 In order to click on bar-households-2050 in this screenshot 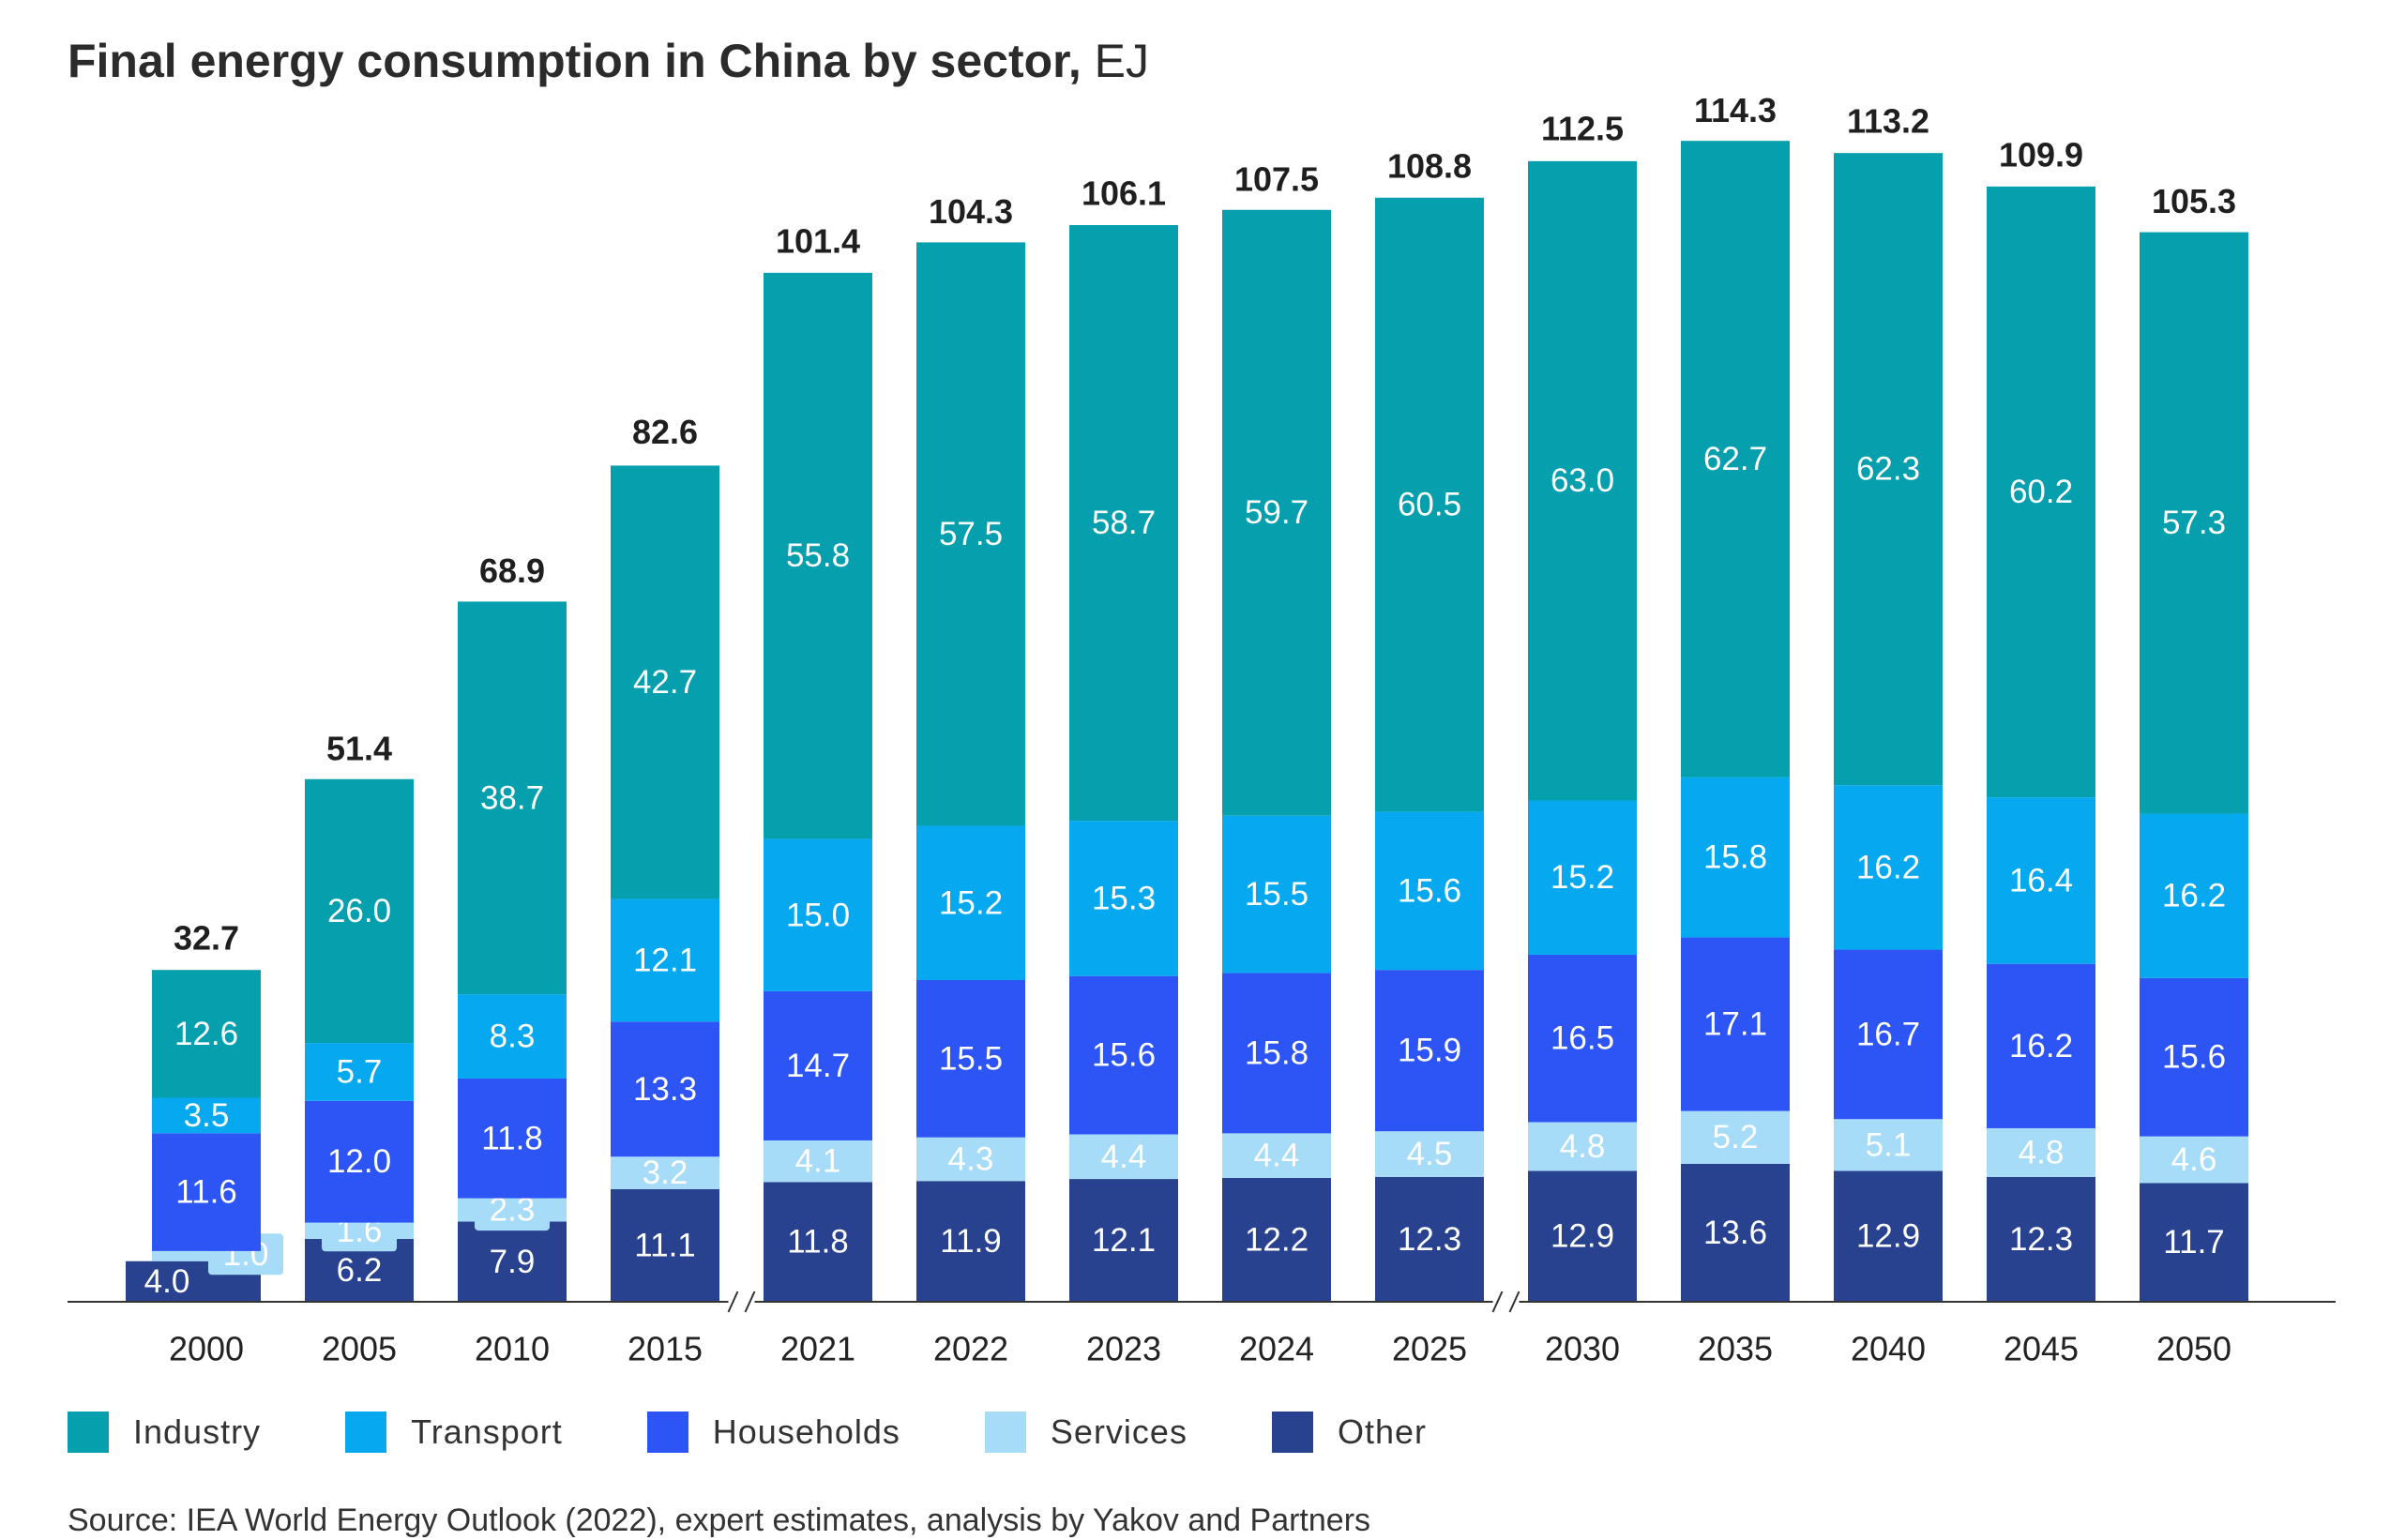, I will do `click(2194, 1057)`.